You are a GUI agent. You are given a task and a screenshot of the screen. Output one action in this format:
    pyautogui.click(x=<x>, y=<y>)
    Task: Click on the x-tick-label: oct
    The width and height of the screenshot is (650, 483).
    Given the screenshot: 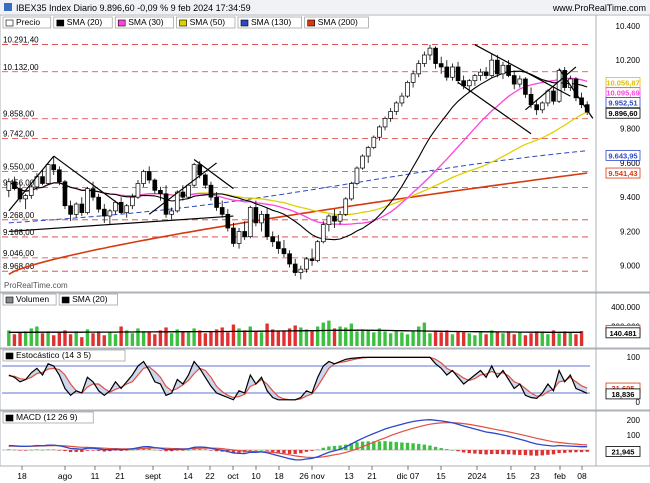 What is the action you would take?
    pyautogui.click(x=233, y=476)
    